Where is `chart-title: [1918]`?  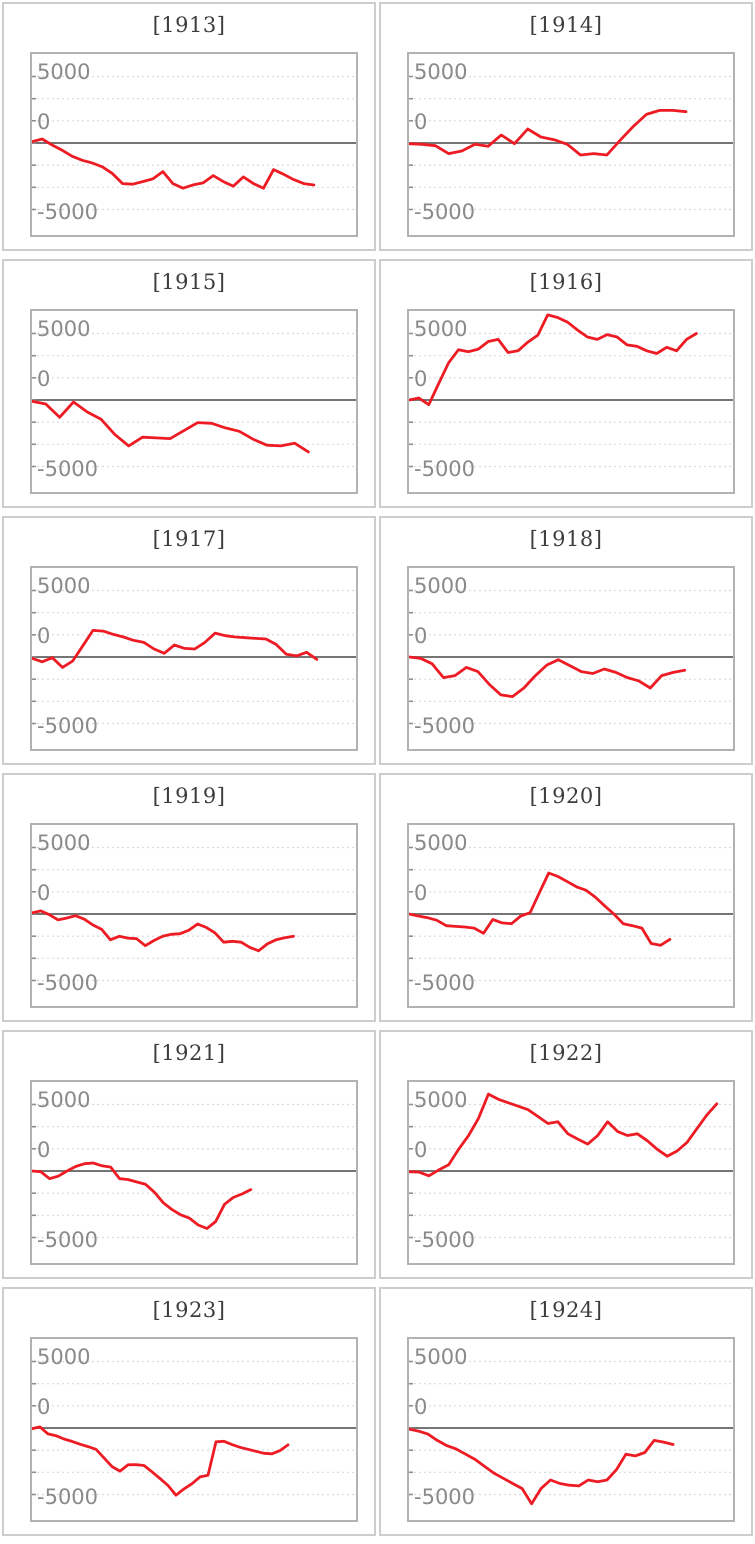 chart-title: [1918] is located at coordinates (566, 539).